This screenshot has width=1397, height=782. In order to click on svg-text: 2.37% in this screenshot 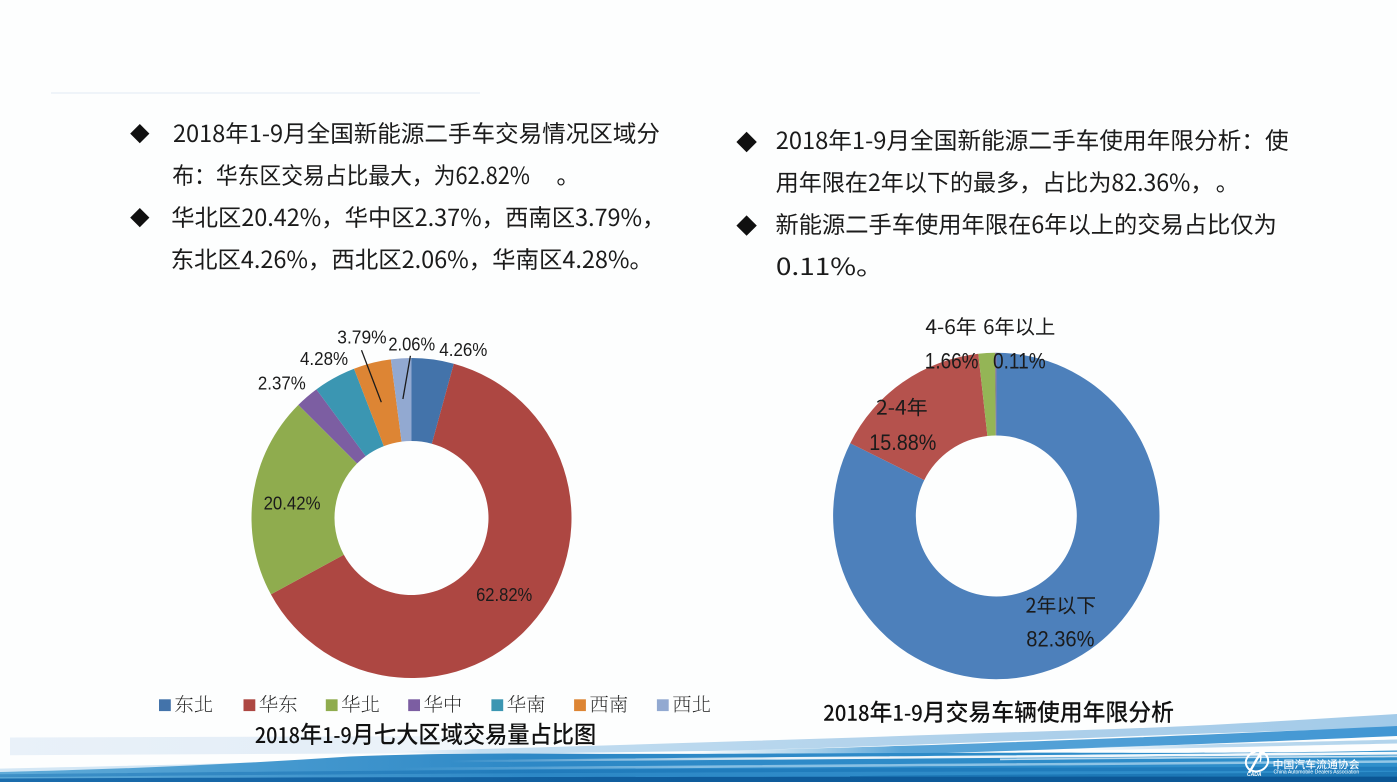, I will do `click(282, 383)`.